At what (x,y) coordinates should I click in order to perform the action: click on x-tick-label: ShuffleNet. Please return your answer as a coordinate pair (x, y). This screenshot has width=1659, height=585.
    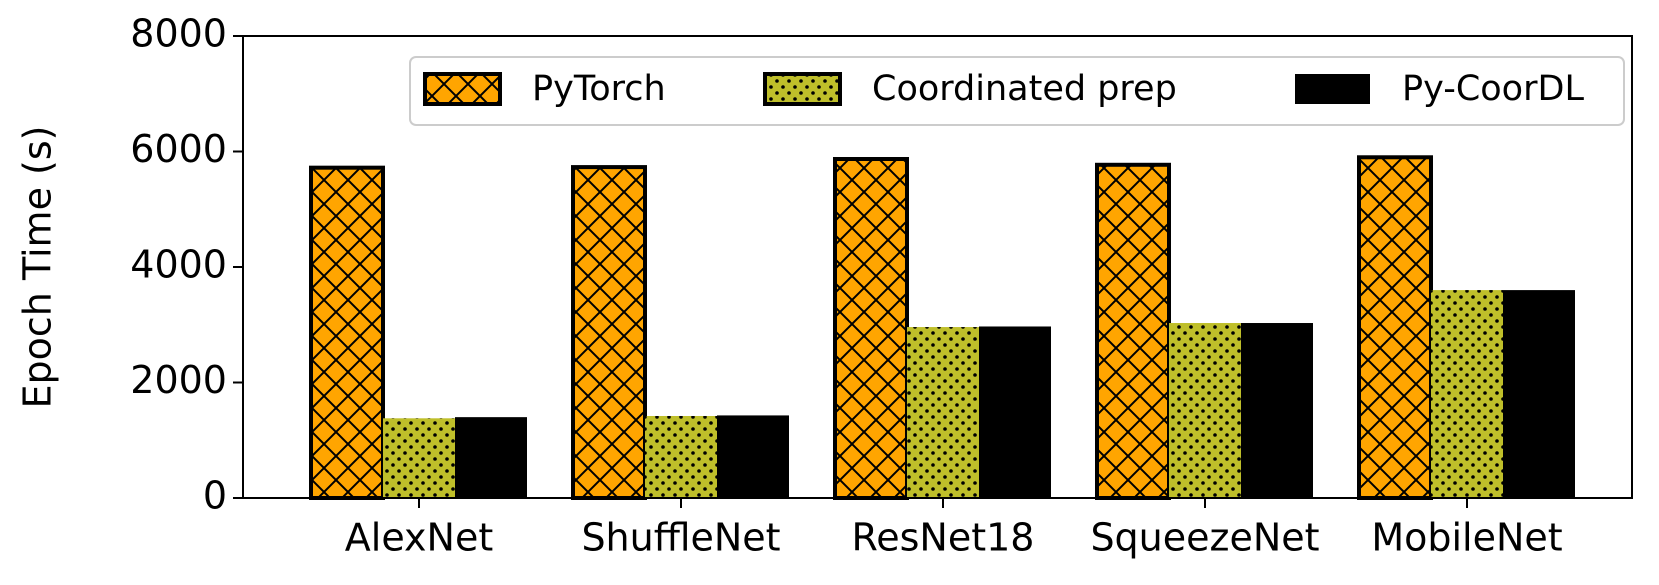
    Looking at the image, I should click on (680, 538).